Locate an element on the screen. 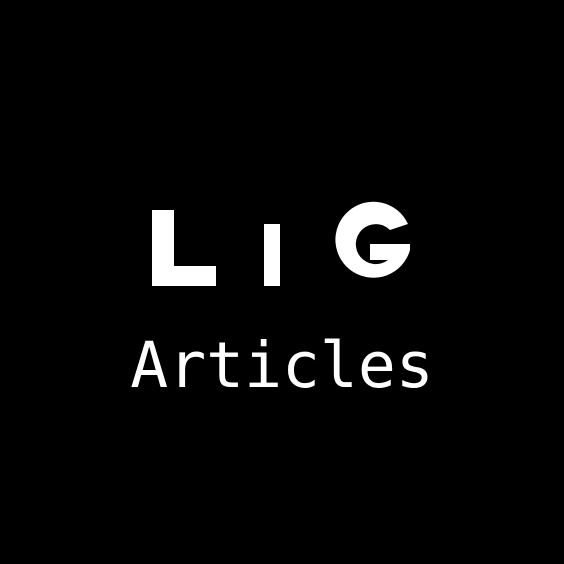 The width and height of the screenshot is (564, 564). subtitle-articles: Articles is located at coordinates (282, 365).